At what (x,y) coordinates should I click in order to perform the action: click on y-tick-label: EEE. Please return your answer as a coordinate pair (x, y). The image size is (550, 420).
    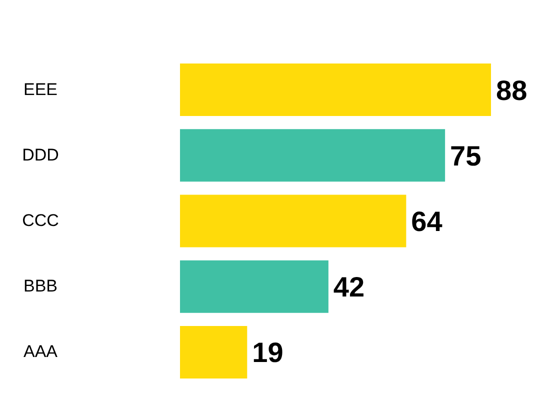
    Looking at the image, I should click on (40, 89).